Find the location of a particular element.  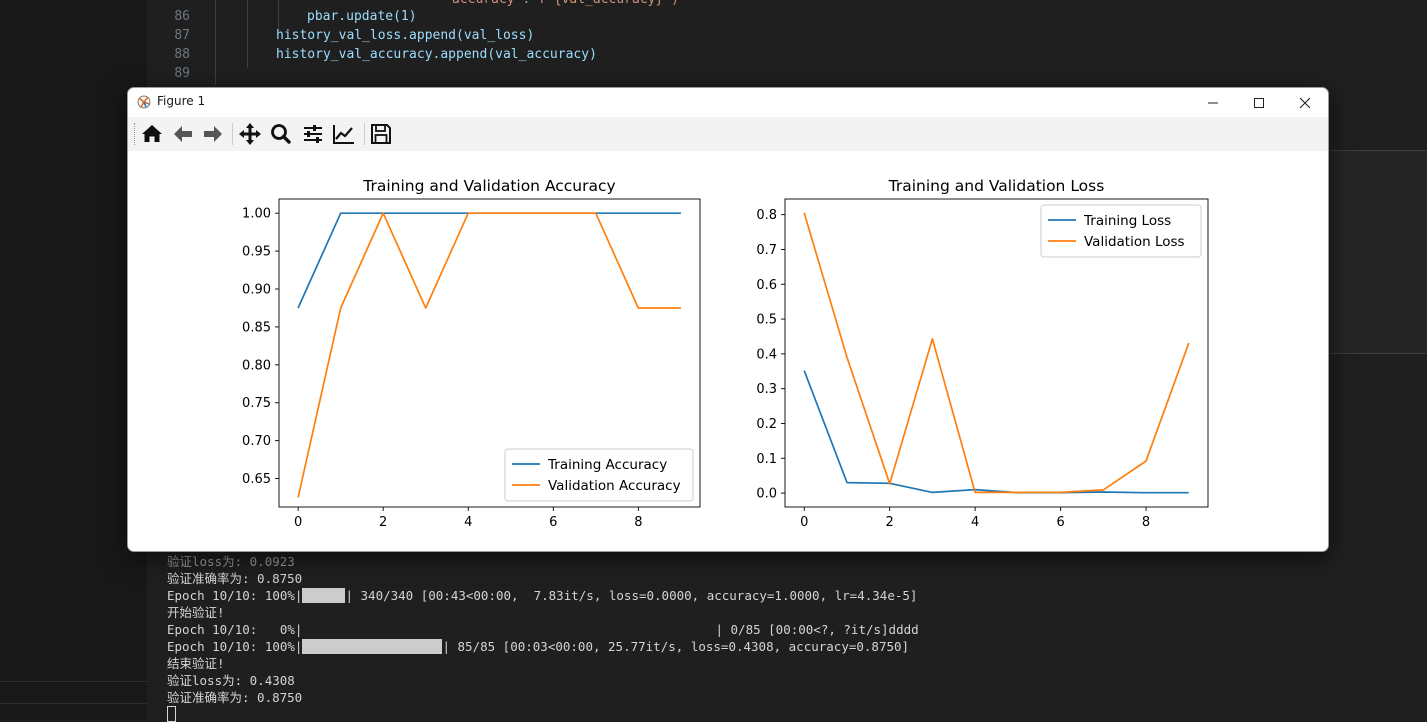

zoom-icon is located at coordinates (281, 134).